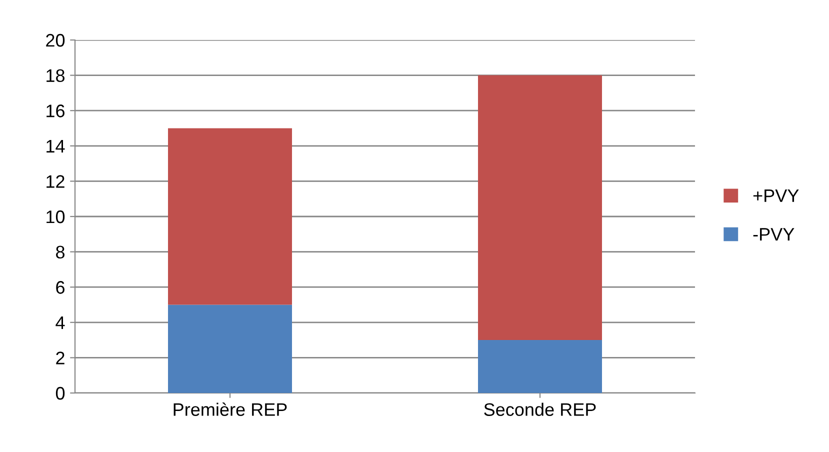 This screenshot has height=452, width=829. I want to click on y-tick-label: 12, so click(55, 181).